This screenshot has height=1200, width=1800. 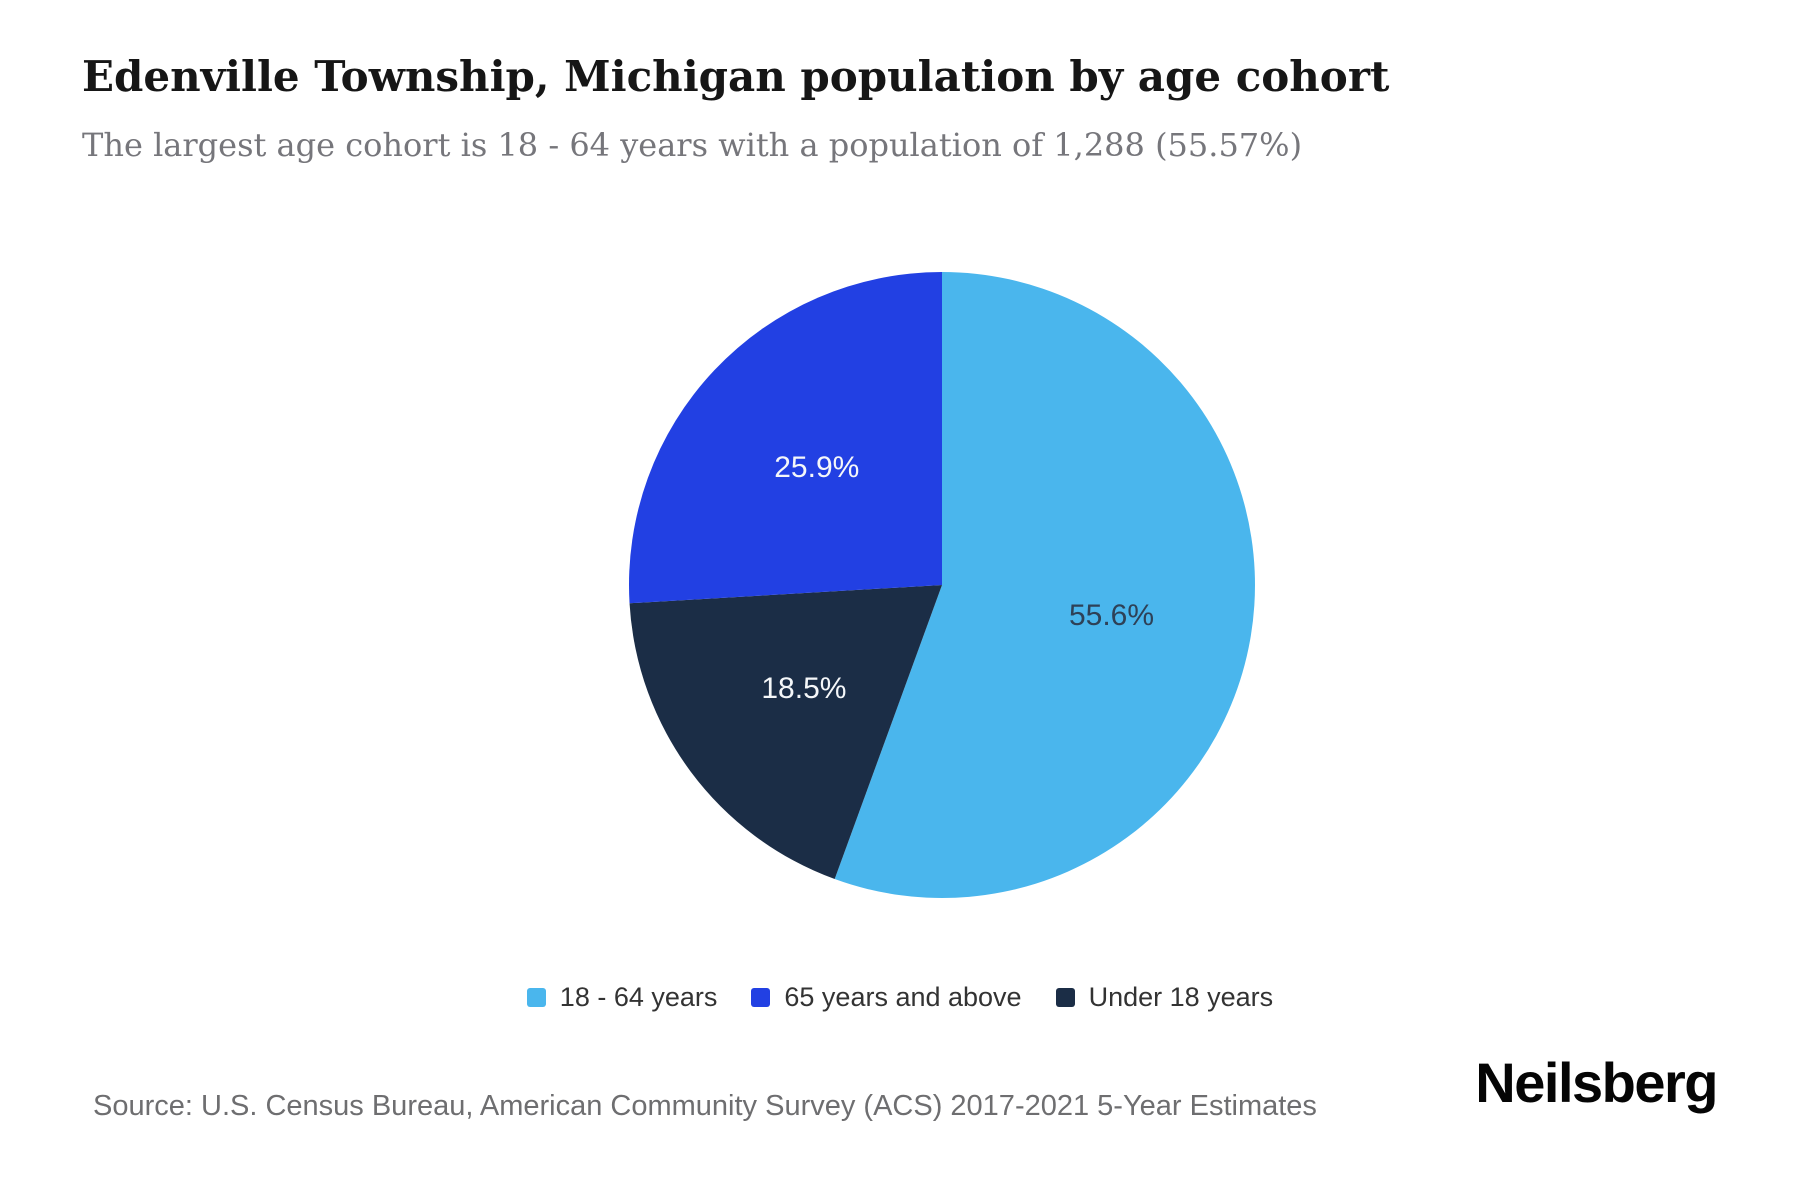 I want to click on legend-swatch-dark-navy, so click(x=1065, y=997).